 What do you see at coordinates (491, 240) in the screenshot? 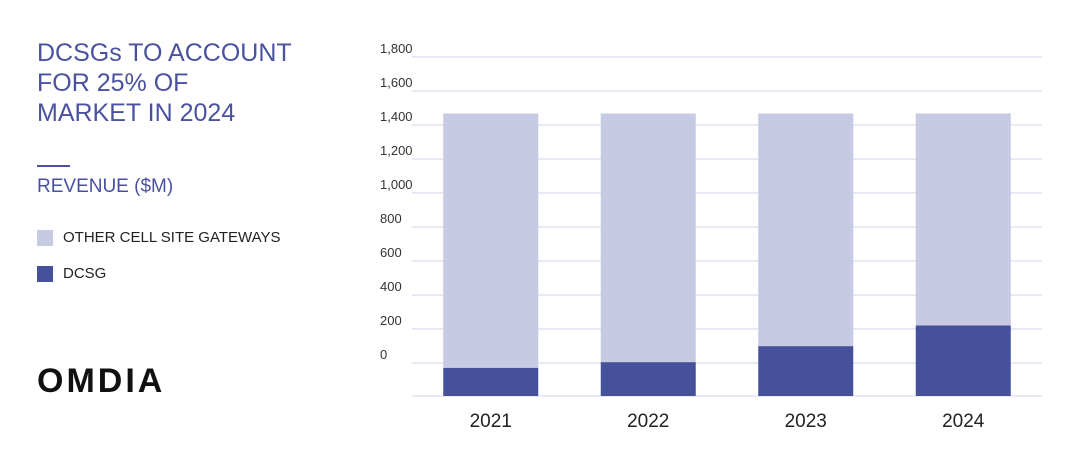
I see `bar-other-cell-site-gateways-2021` at bounding box center [491, 240].